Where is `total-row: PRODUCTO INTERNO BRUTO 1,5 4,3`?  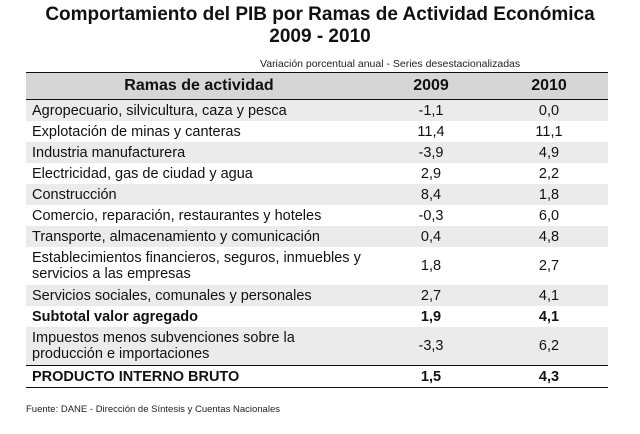 total-row: PRODUCTO INTERNO BRUTO 1,5 4,3 is located at coordinates (317, 376).